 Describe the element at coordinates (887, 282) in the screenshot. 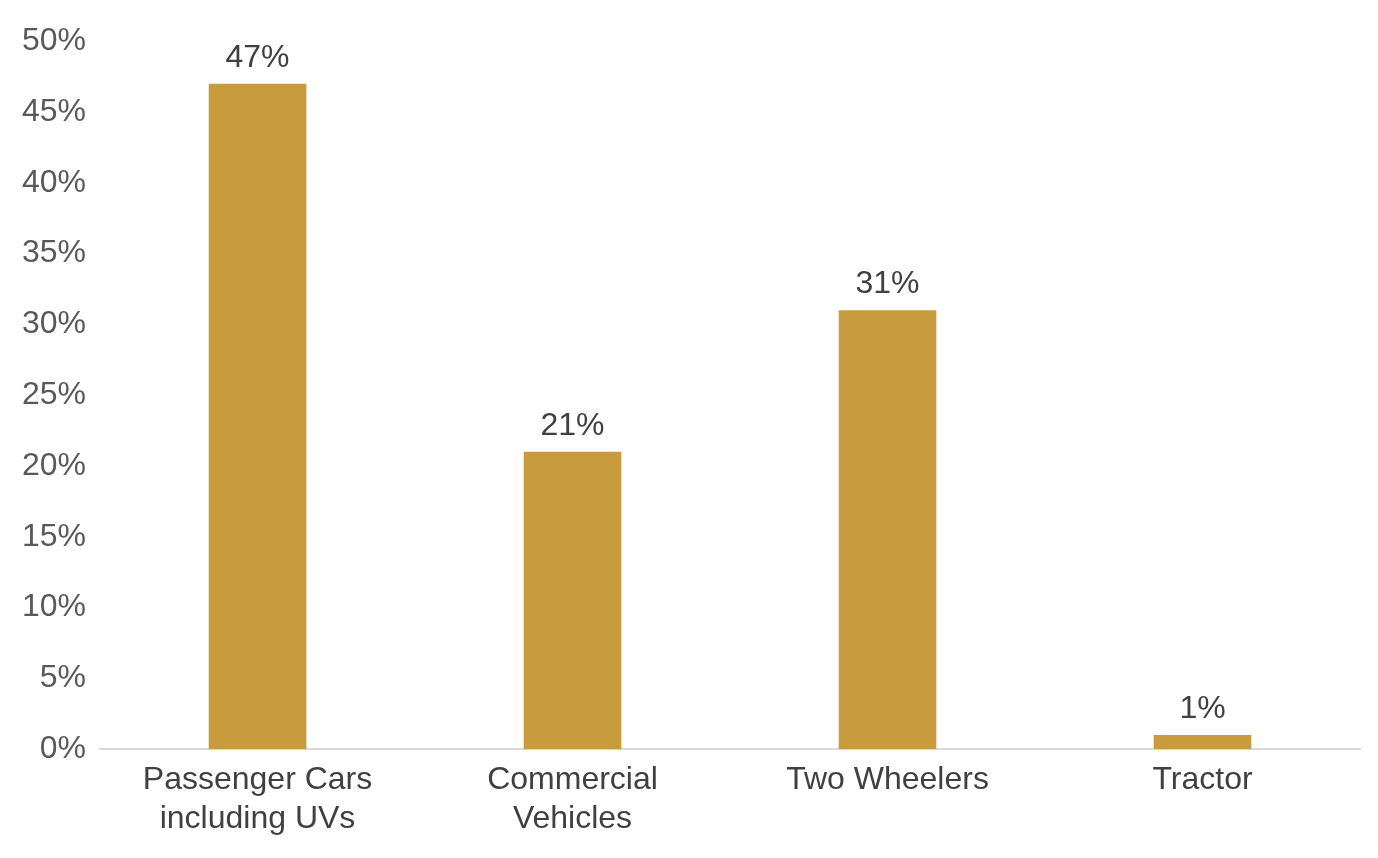

I see `data-label: 31%` at that location.